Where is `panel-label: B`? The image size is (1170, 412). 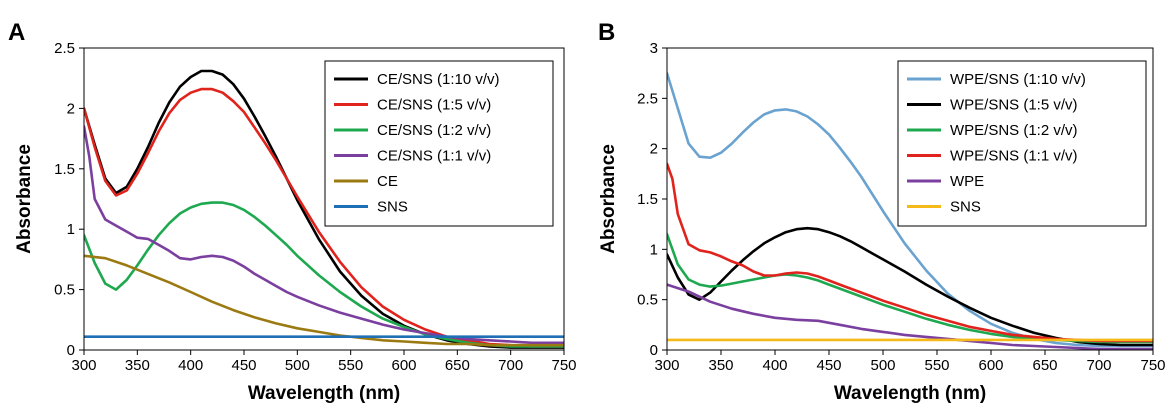
panel-label: B is located at coordinates (606, 32).